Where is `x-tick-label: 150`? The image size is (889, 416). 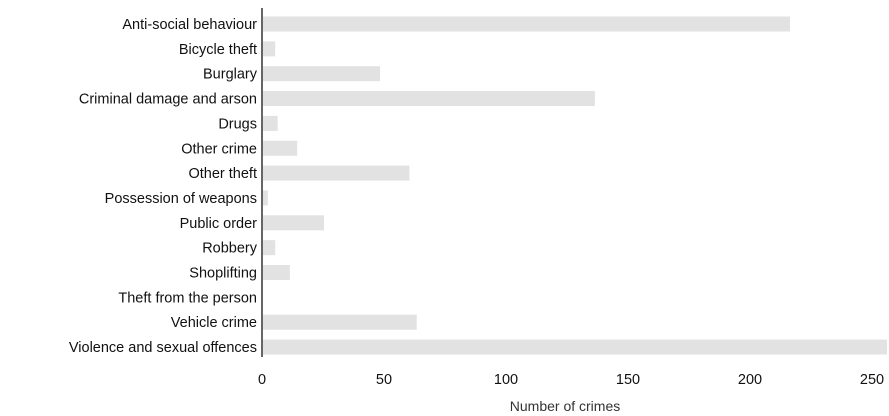
x-tick-label: 150 is located at coordinates (628, 380).